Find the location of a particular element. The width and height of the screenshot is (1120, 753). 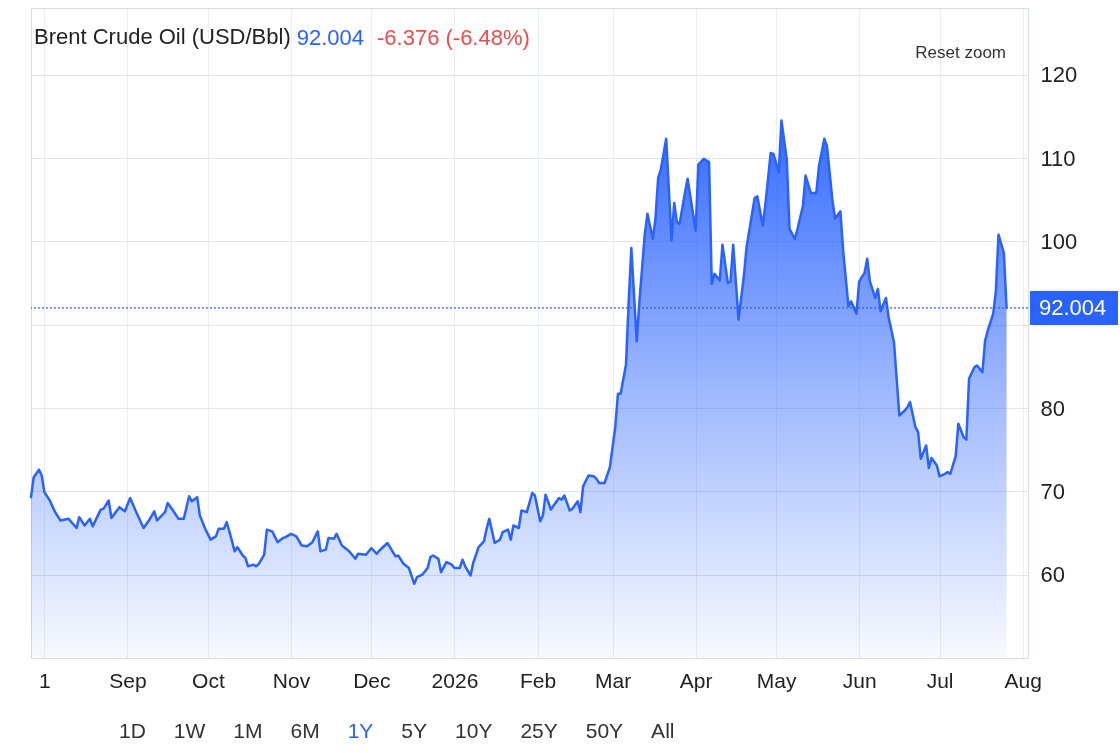

y-tick-label: 70 is located at coordinates (1052, 491).